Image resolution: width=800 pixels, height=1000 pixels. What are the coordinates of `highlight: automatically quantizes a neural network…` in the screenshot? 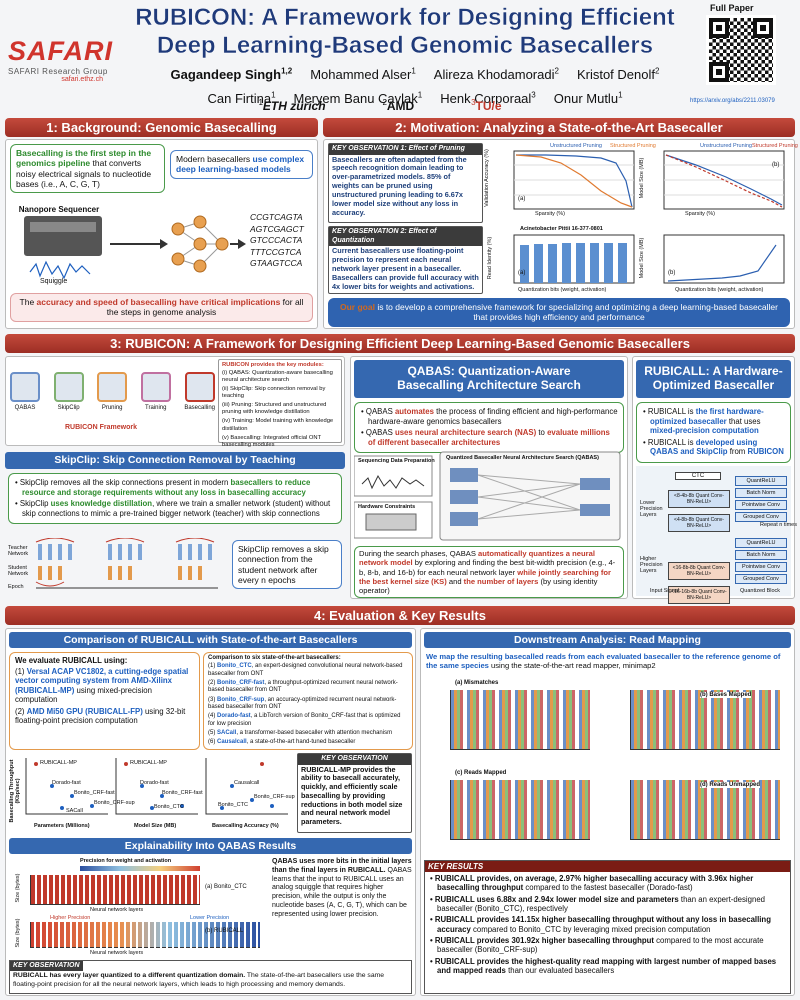 It's located at (477, 558).